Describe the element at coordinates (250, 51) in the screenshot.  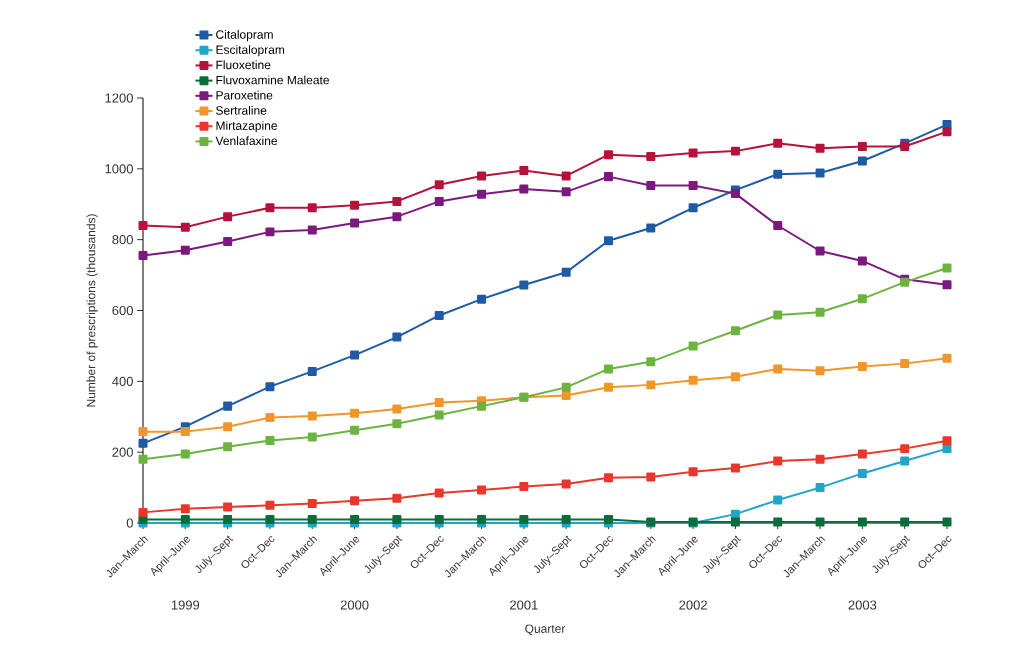
I see `legend-label: Escitalopram` at that location.